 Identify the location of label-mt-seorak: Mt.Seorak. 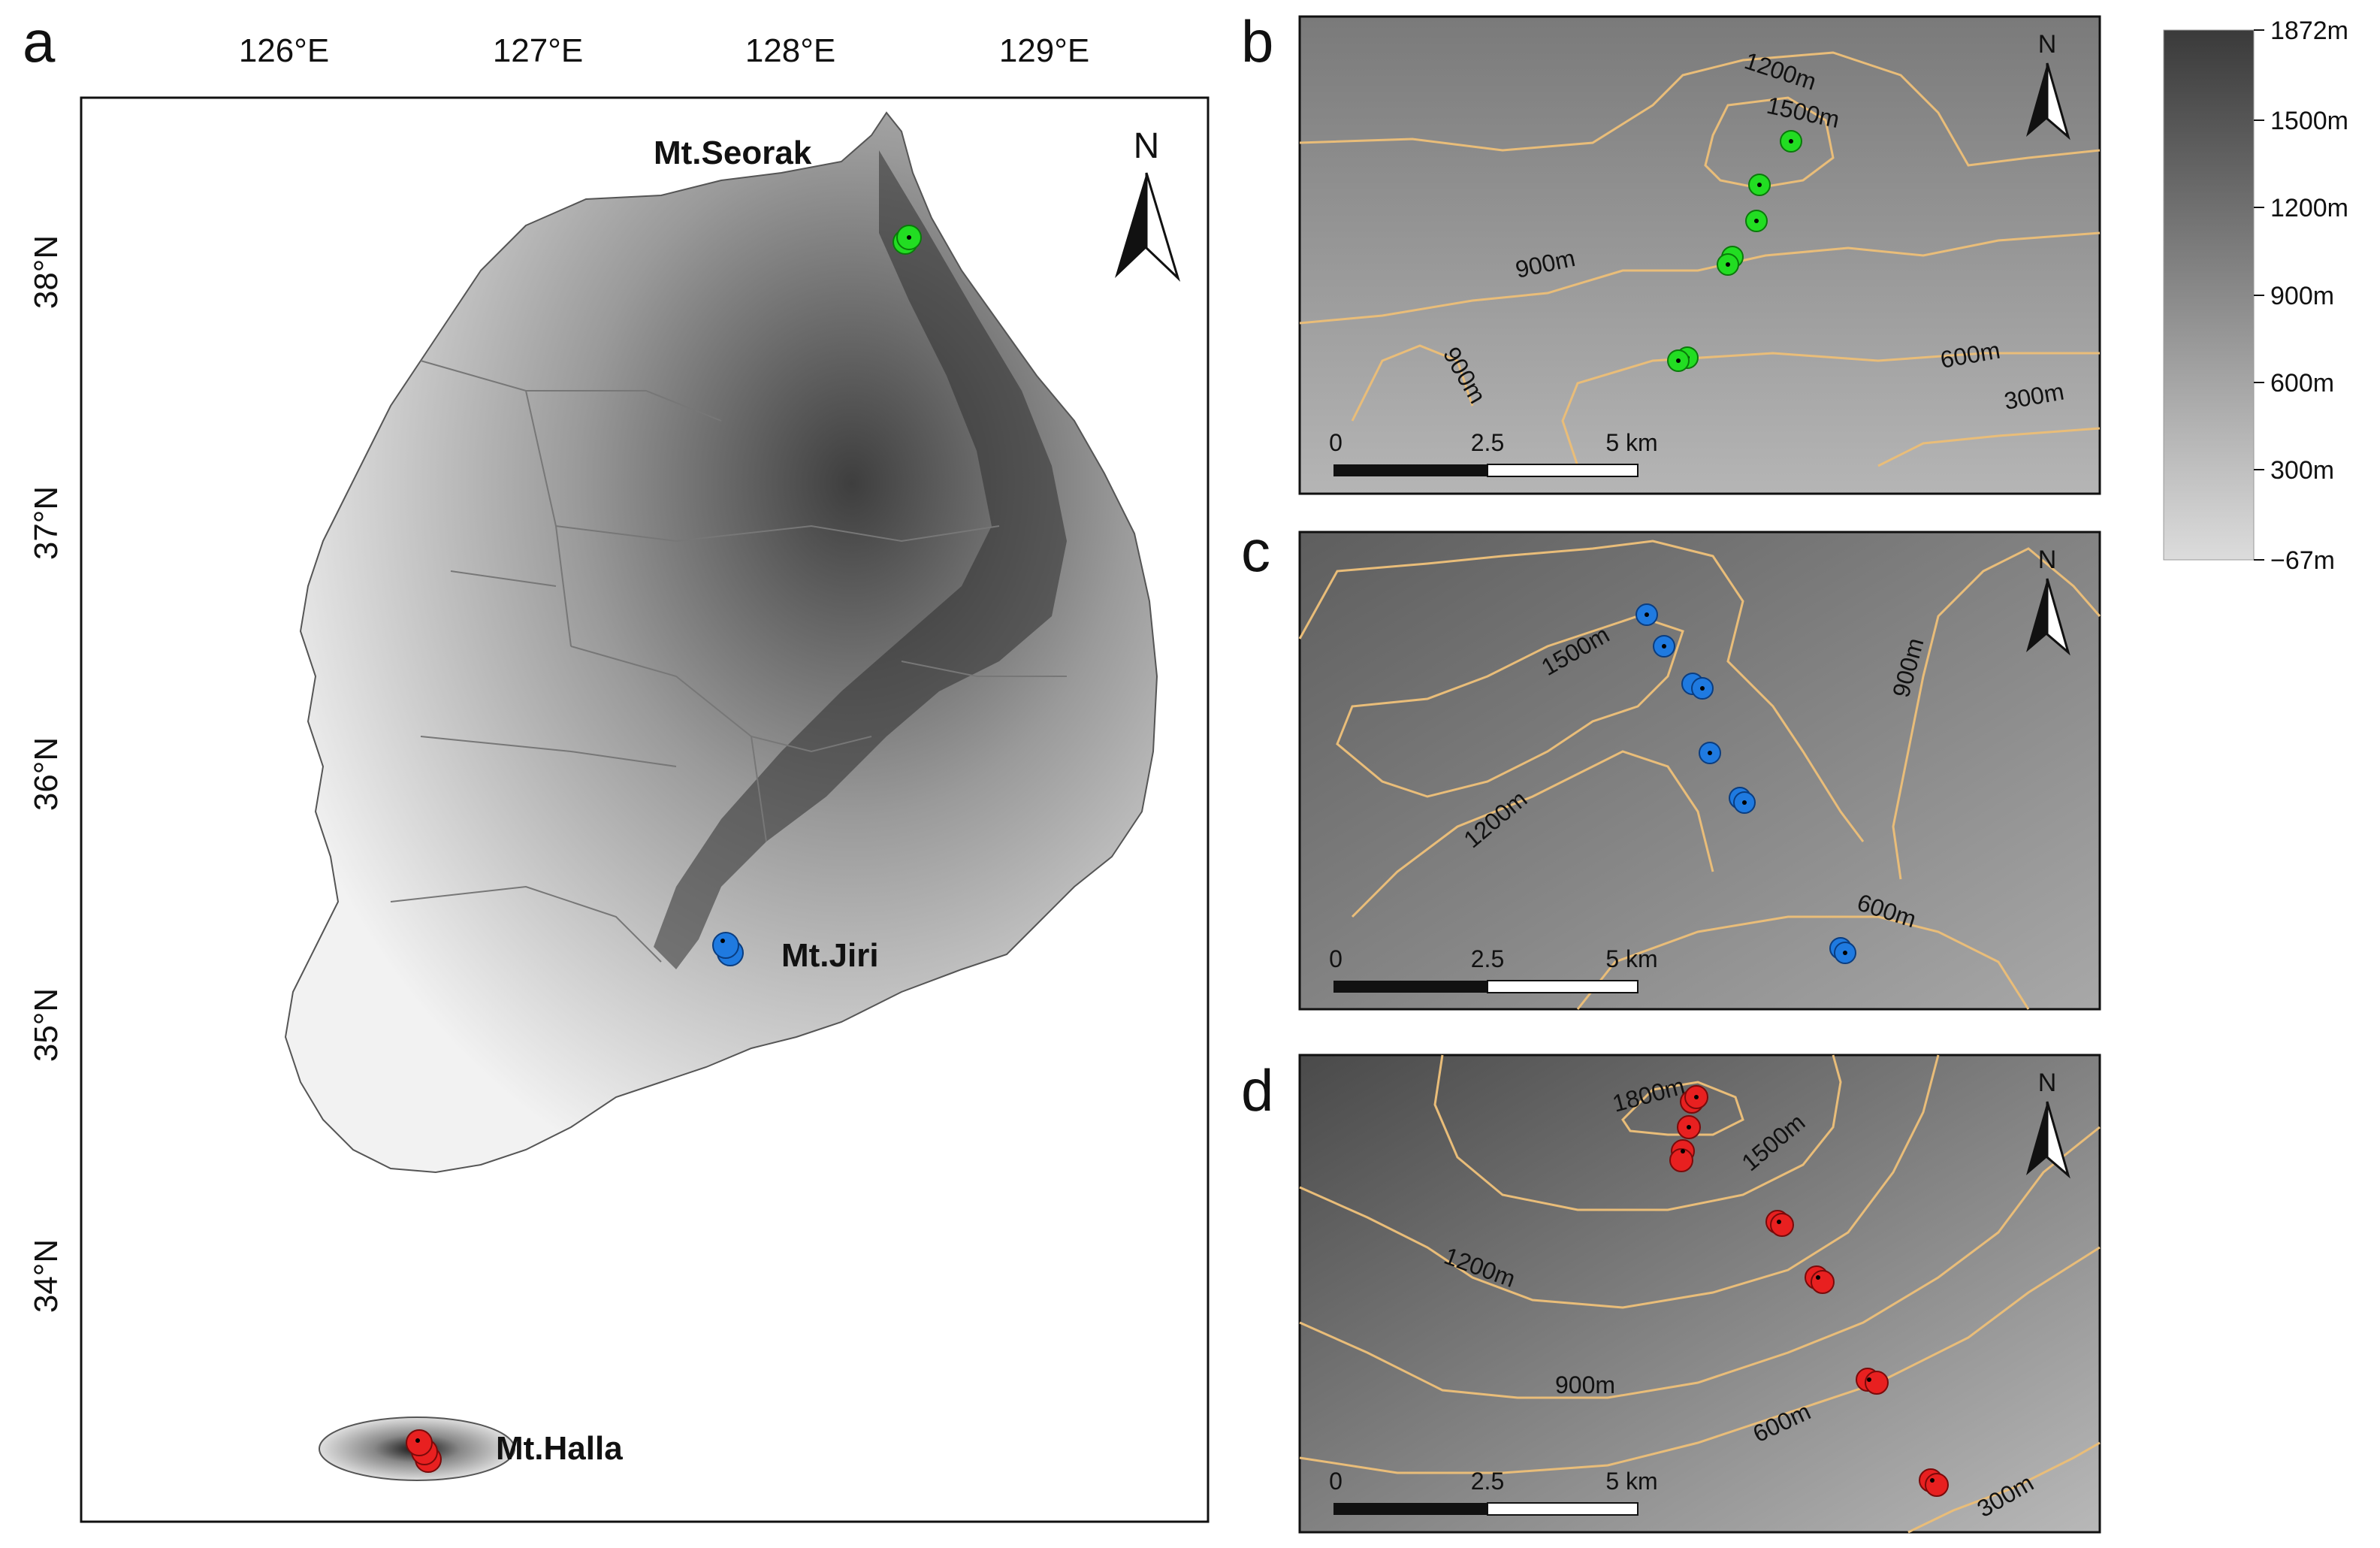
(733, 153).